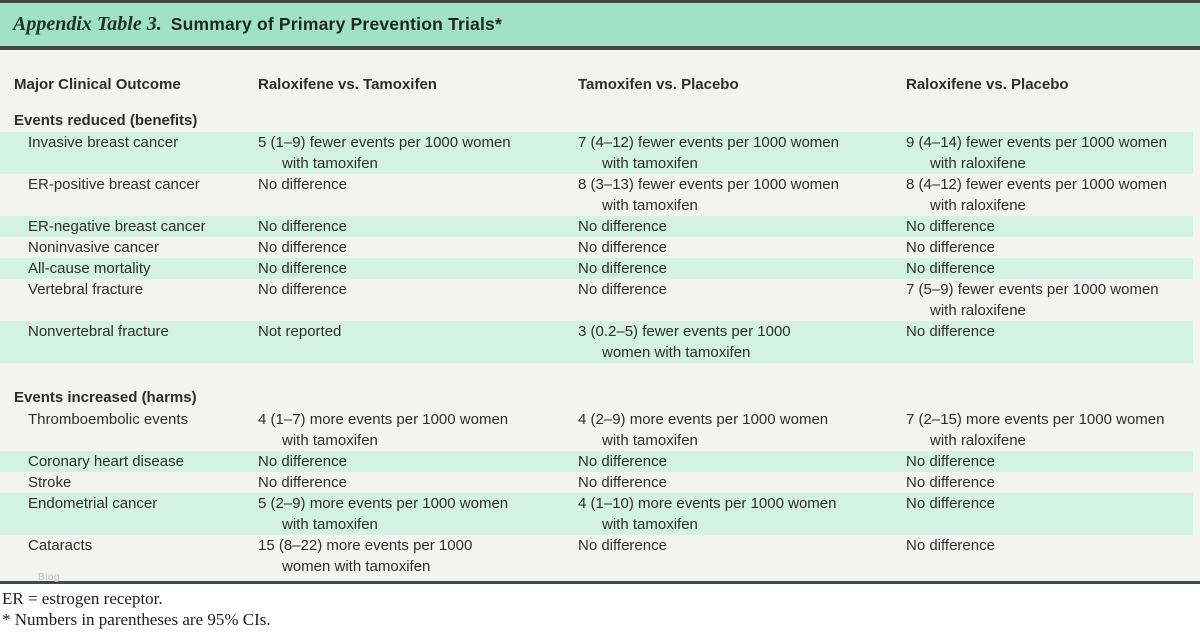 Image resolution: width=1200 pixels, height=635 pixels. Describe the element at coordinates (89, 268) in the screenshot. I see `outcome-label: All-cause mortality` at that location.